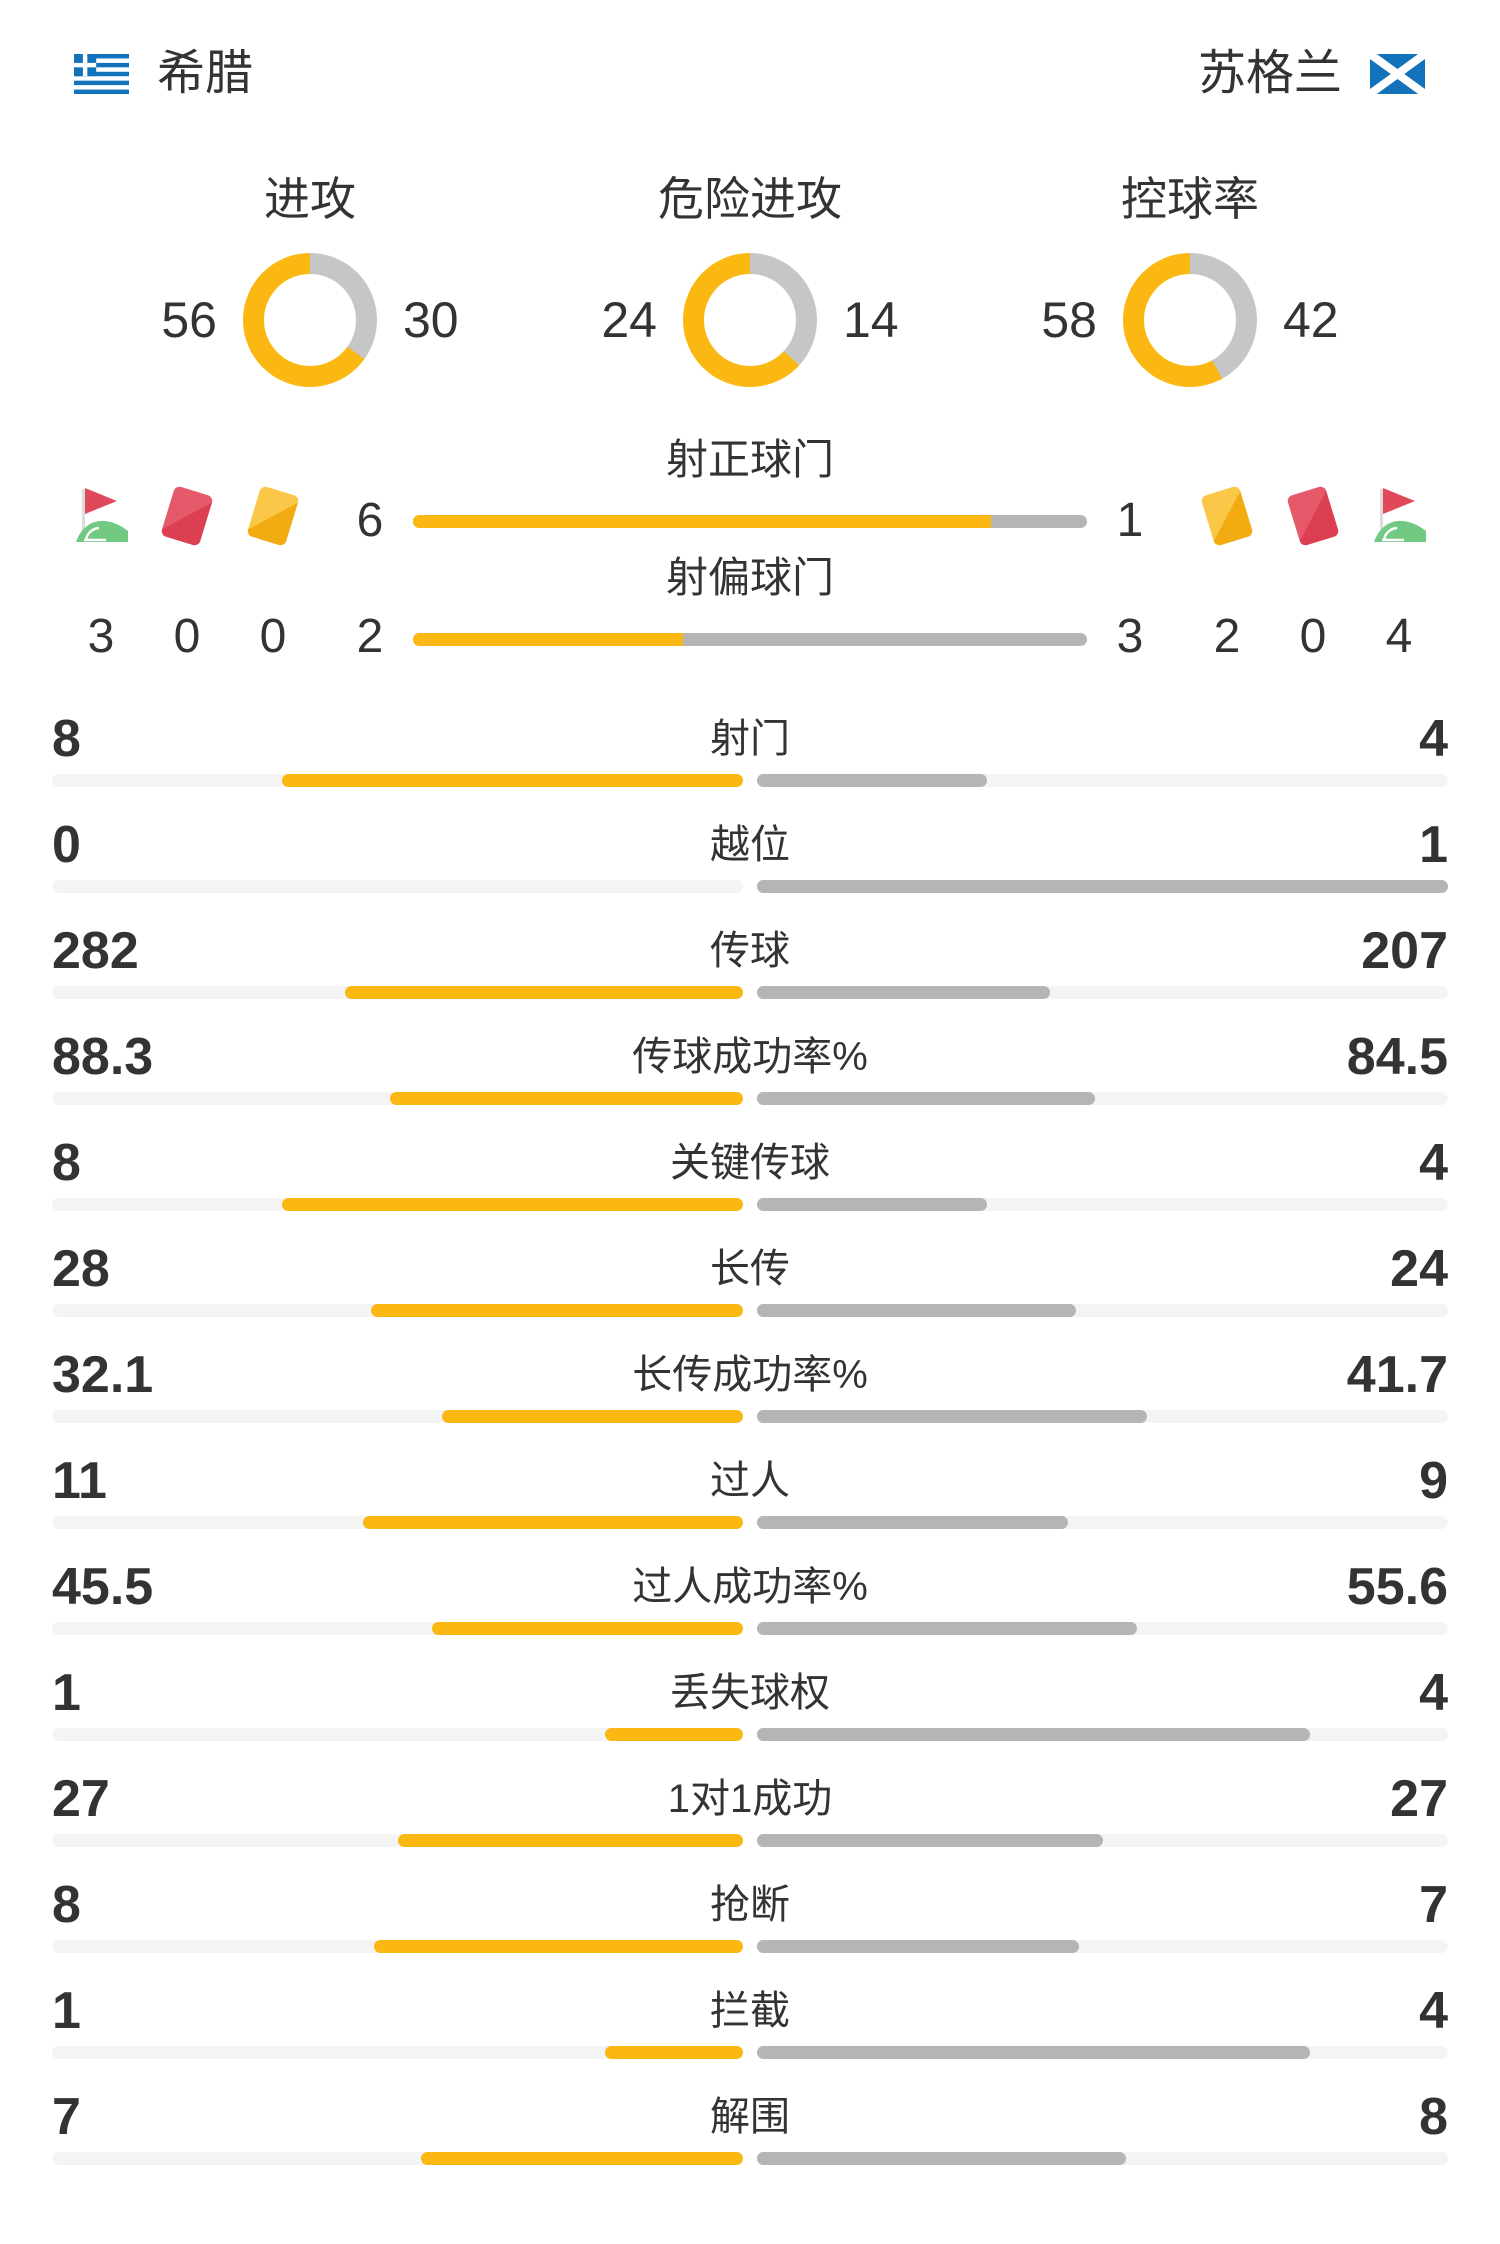 This screenshot has height=2244, width=1500. I want to click on stat-label: 长传, so click(750, 1269).